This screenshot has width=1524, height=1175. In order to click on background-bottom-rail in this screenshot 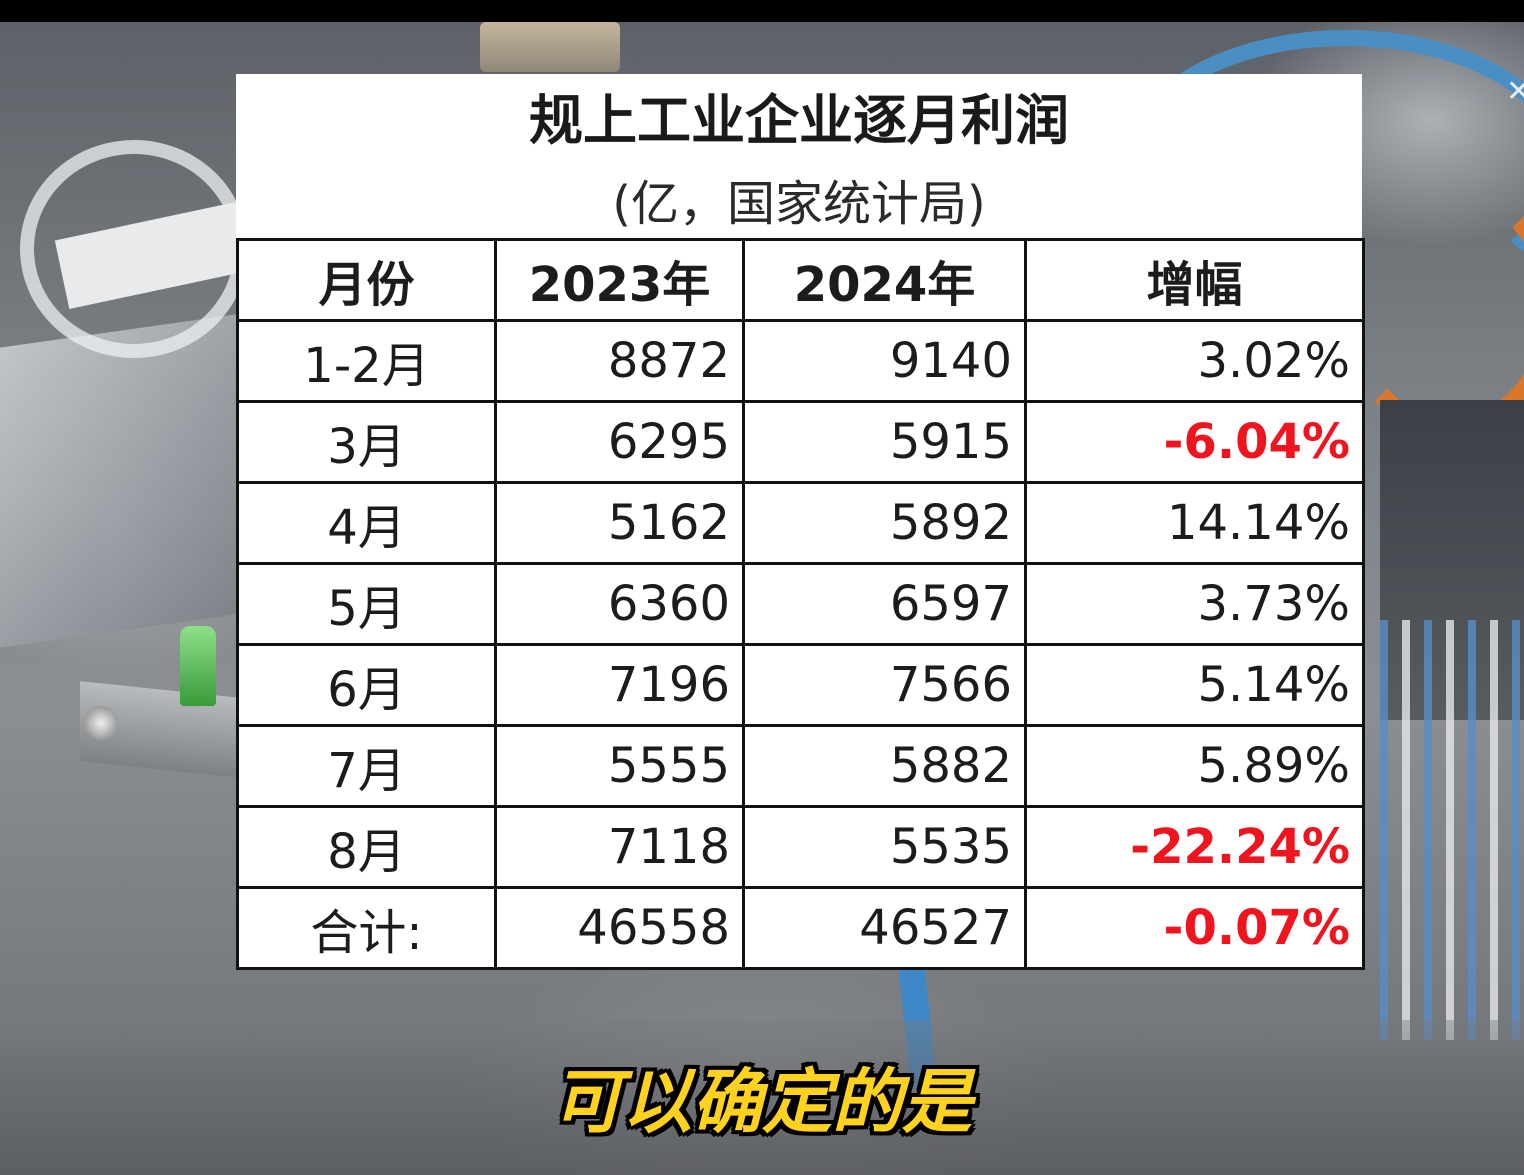, I will do `click(762, 1097)`.